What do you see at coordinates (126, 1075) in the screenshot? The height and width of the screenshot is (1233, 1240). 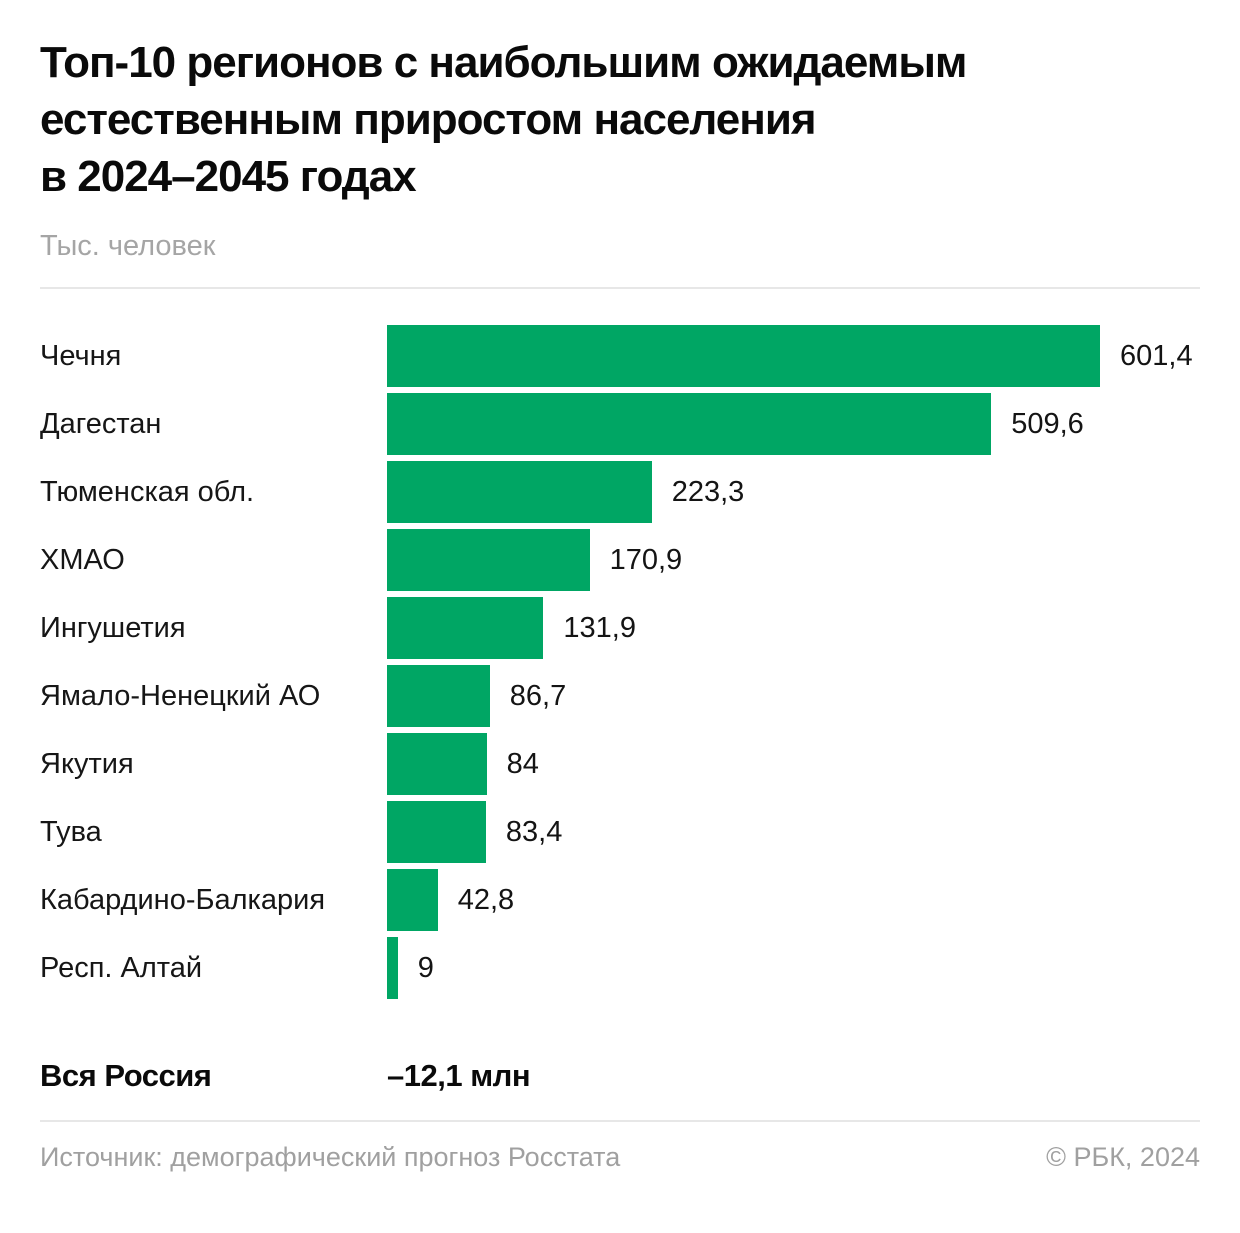 I see `summary-label: Вся Россия` at bounding box center [126, 1075].